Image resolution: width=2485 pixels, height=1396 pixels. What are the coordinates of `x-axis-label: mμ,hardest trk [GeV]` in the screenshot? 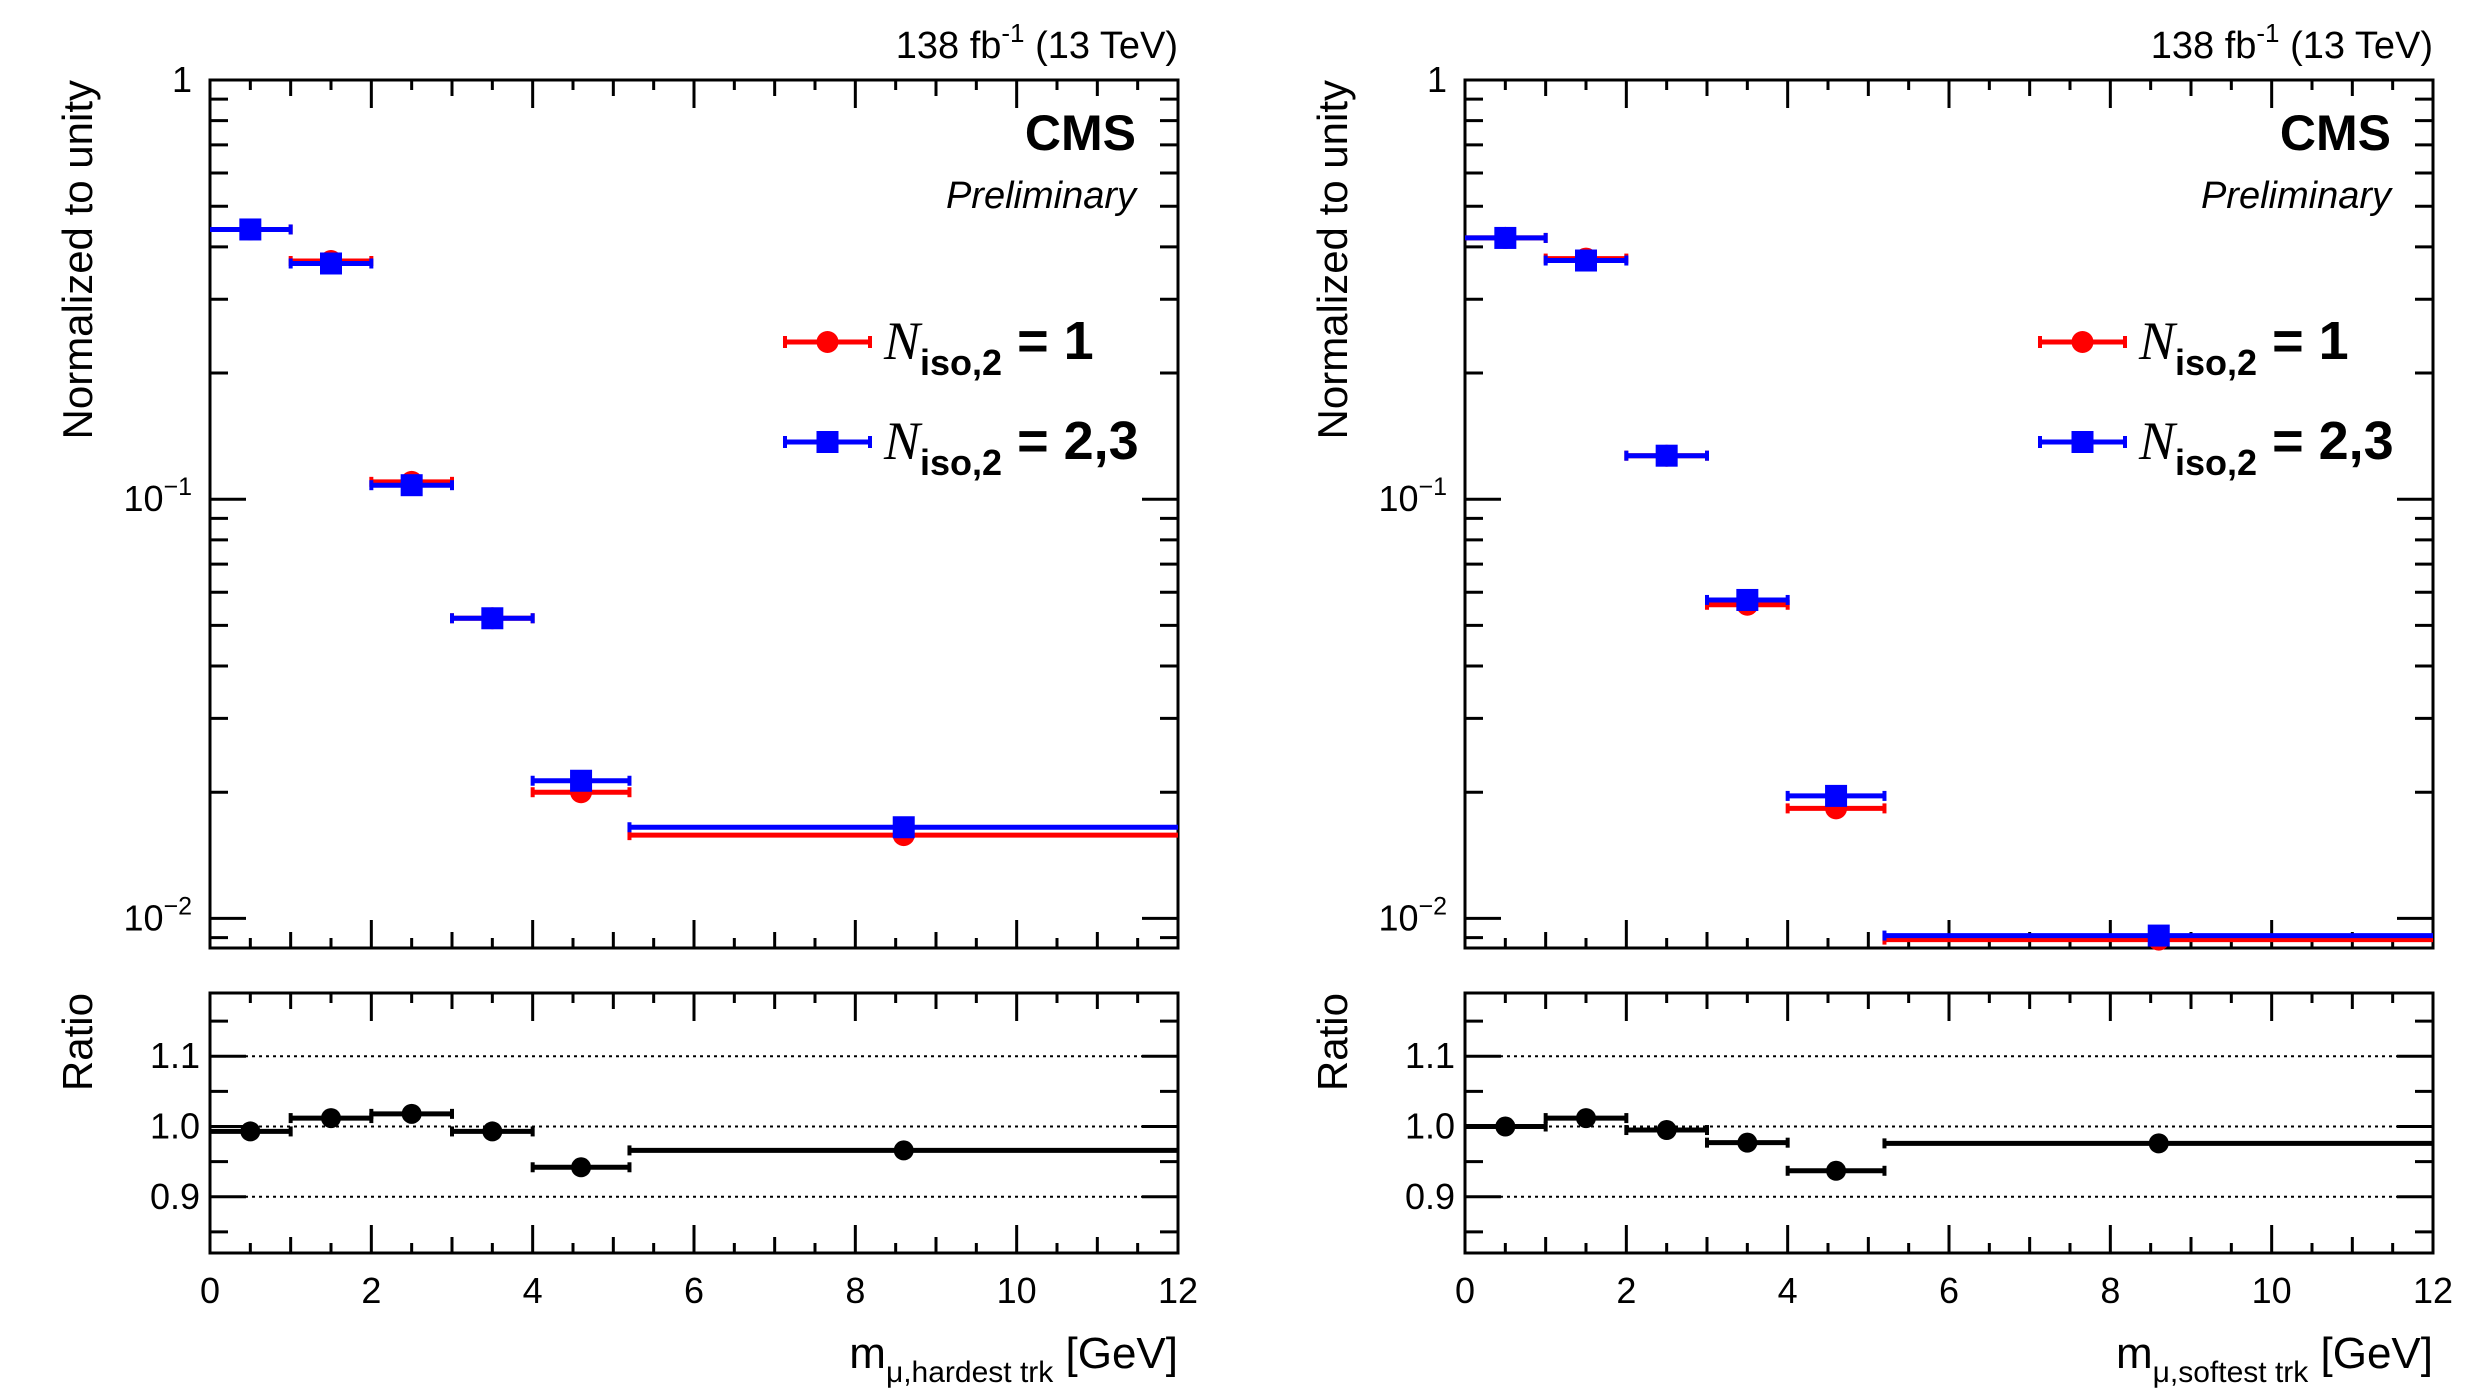 It's located at (1013, 1359).